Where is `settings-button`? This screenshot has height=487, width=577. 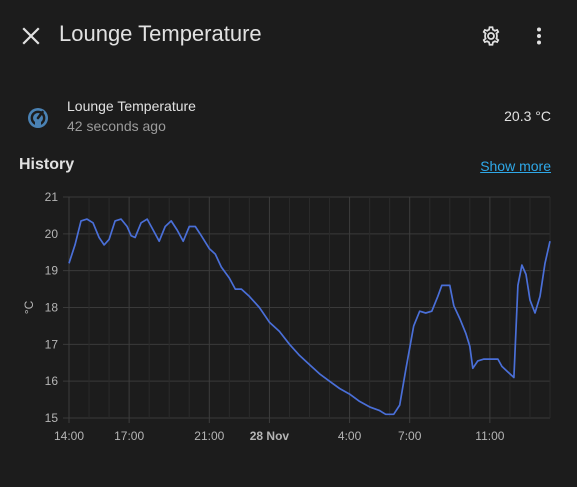
settings-button is located at coordinates (491, 36).